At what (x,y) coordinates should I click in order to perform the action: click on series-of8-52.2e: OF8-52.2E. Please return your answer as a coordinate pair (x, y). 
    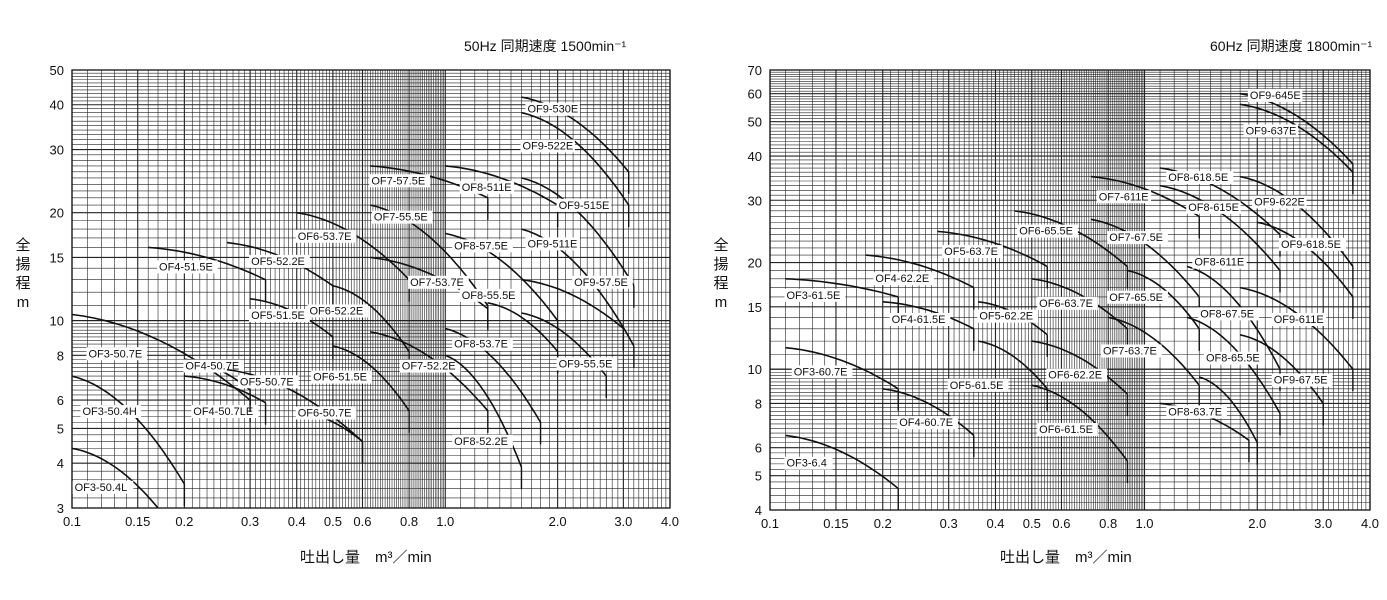
    Looking at the image, I should click on (483, 422).